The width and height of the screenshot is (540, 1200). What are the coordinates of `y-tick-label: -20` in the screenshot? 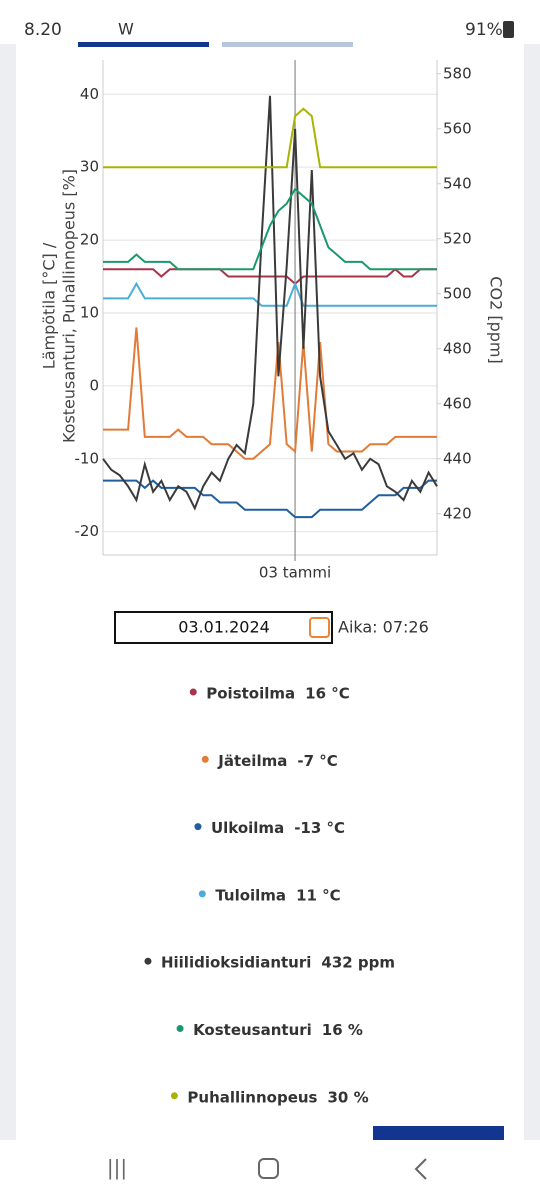 It's located at (87, 531).